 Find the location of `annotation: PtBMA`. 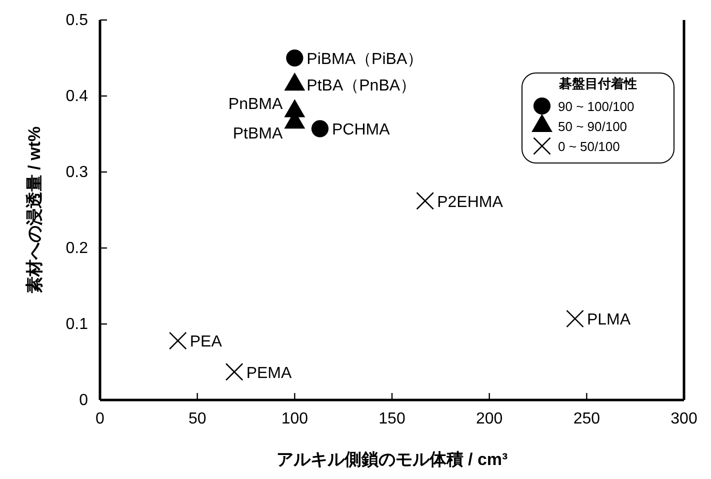

annotation: PtBMA is located at coordinates (257, 134).